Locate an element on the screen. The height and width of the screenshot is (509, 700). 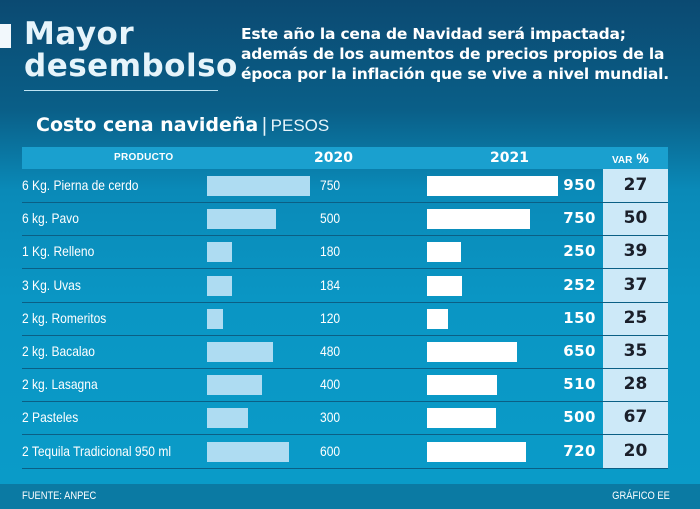
headline-underline is located at coordinates (121, 90).